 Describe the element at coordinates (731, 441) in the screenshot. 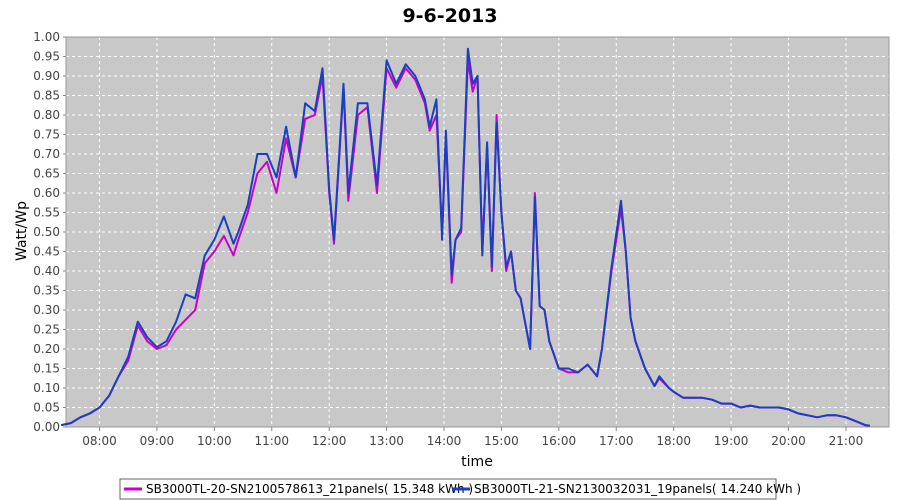

I see `x-tick-label: 19:00` at that location.